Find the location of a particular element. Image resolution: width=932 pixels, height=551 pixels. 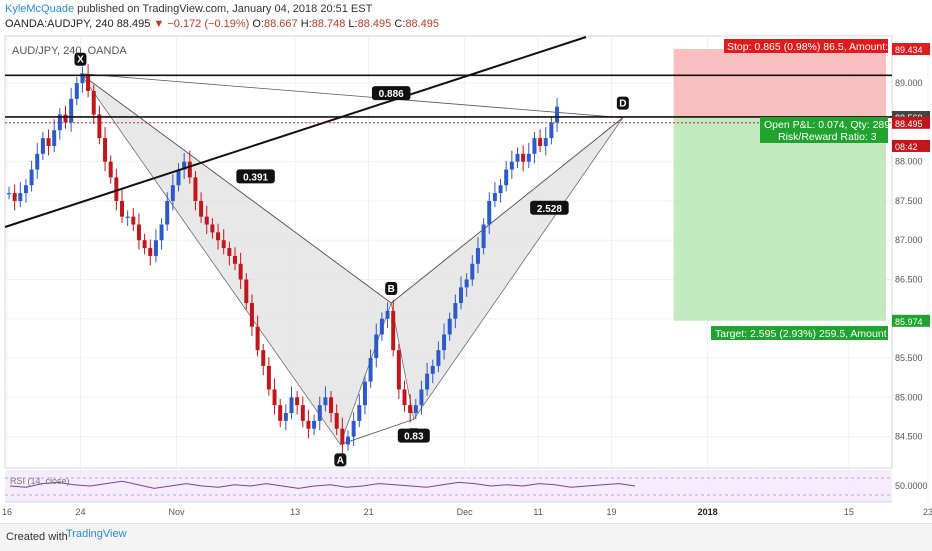

footer: Created with TradingView is located at coordinates (466, 537).